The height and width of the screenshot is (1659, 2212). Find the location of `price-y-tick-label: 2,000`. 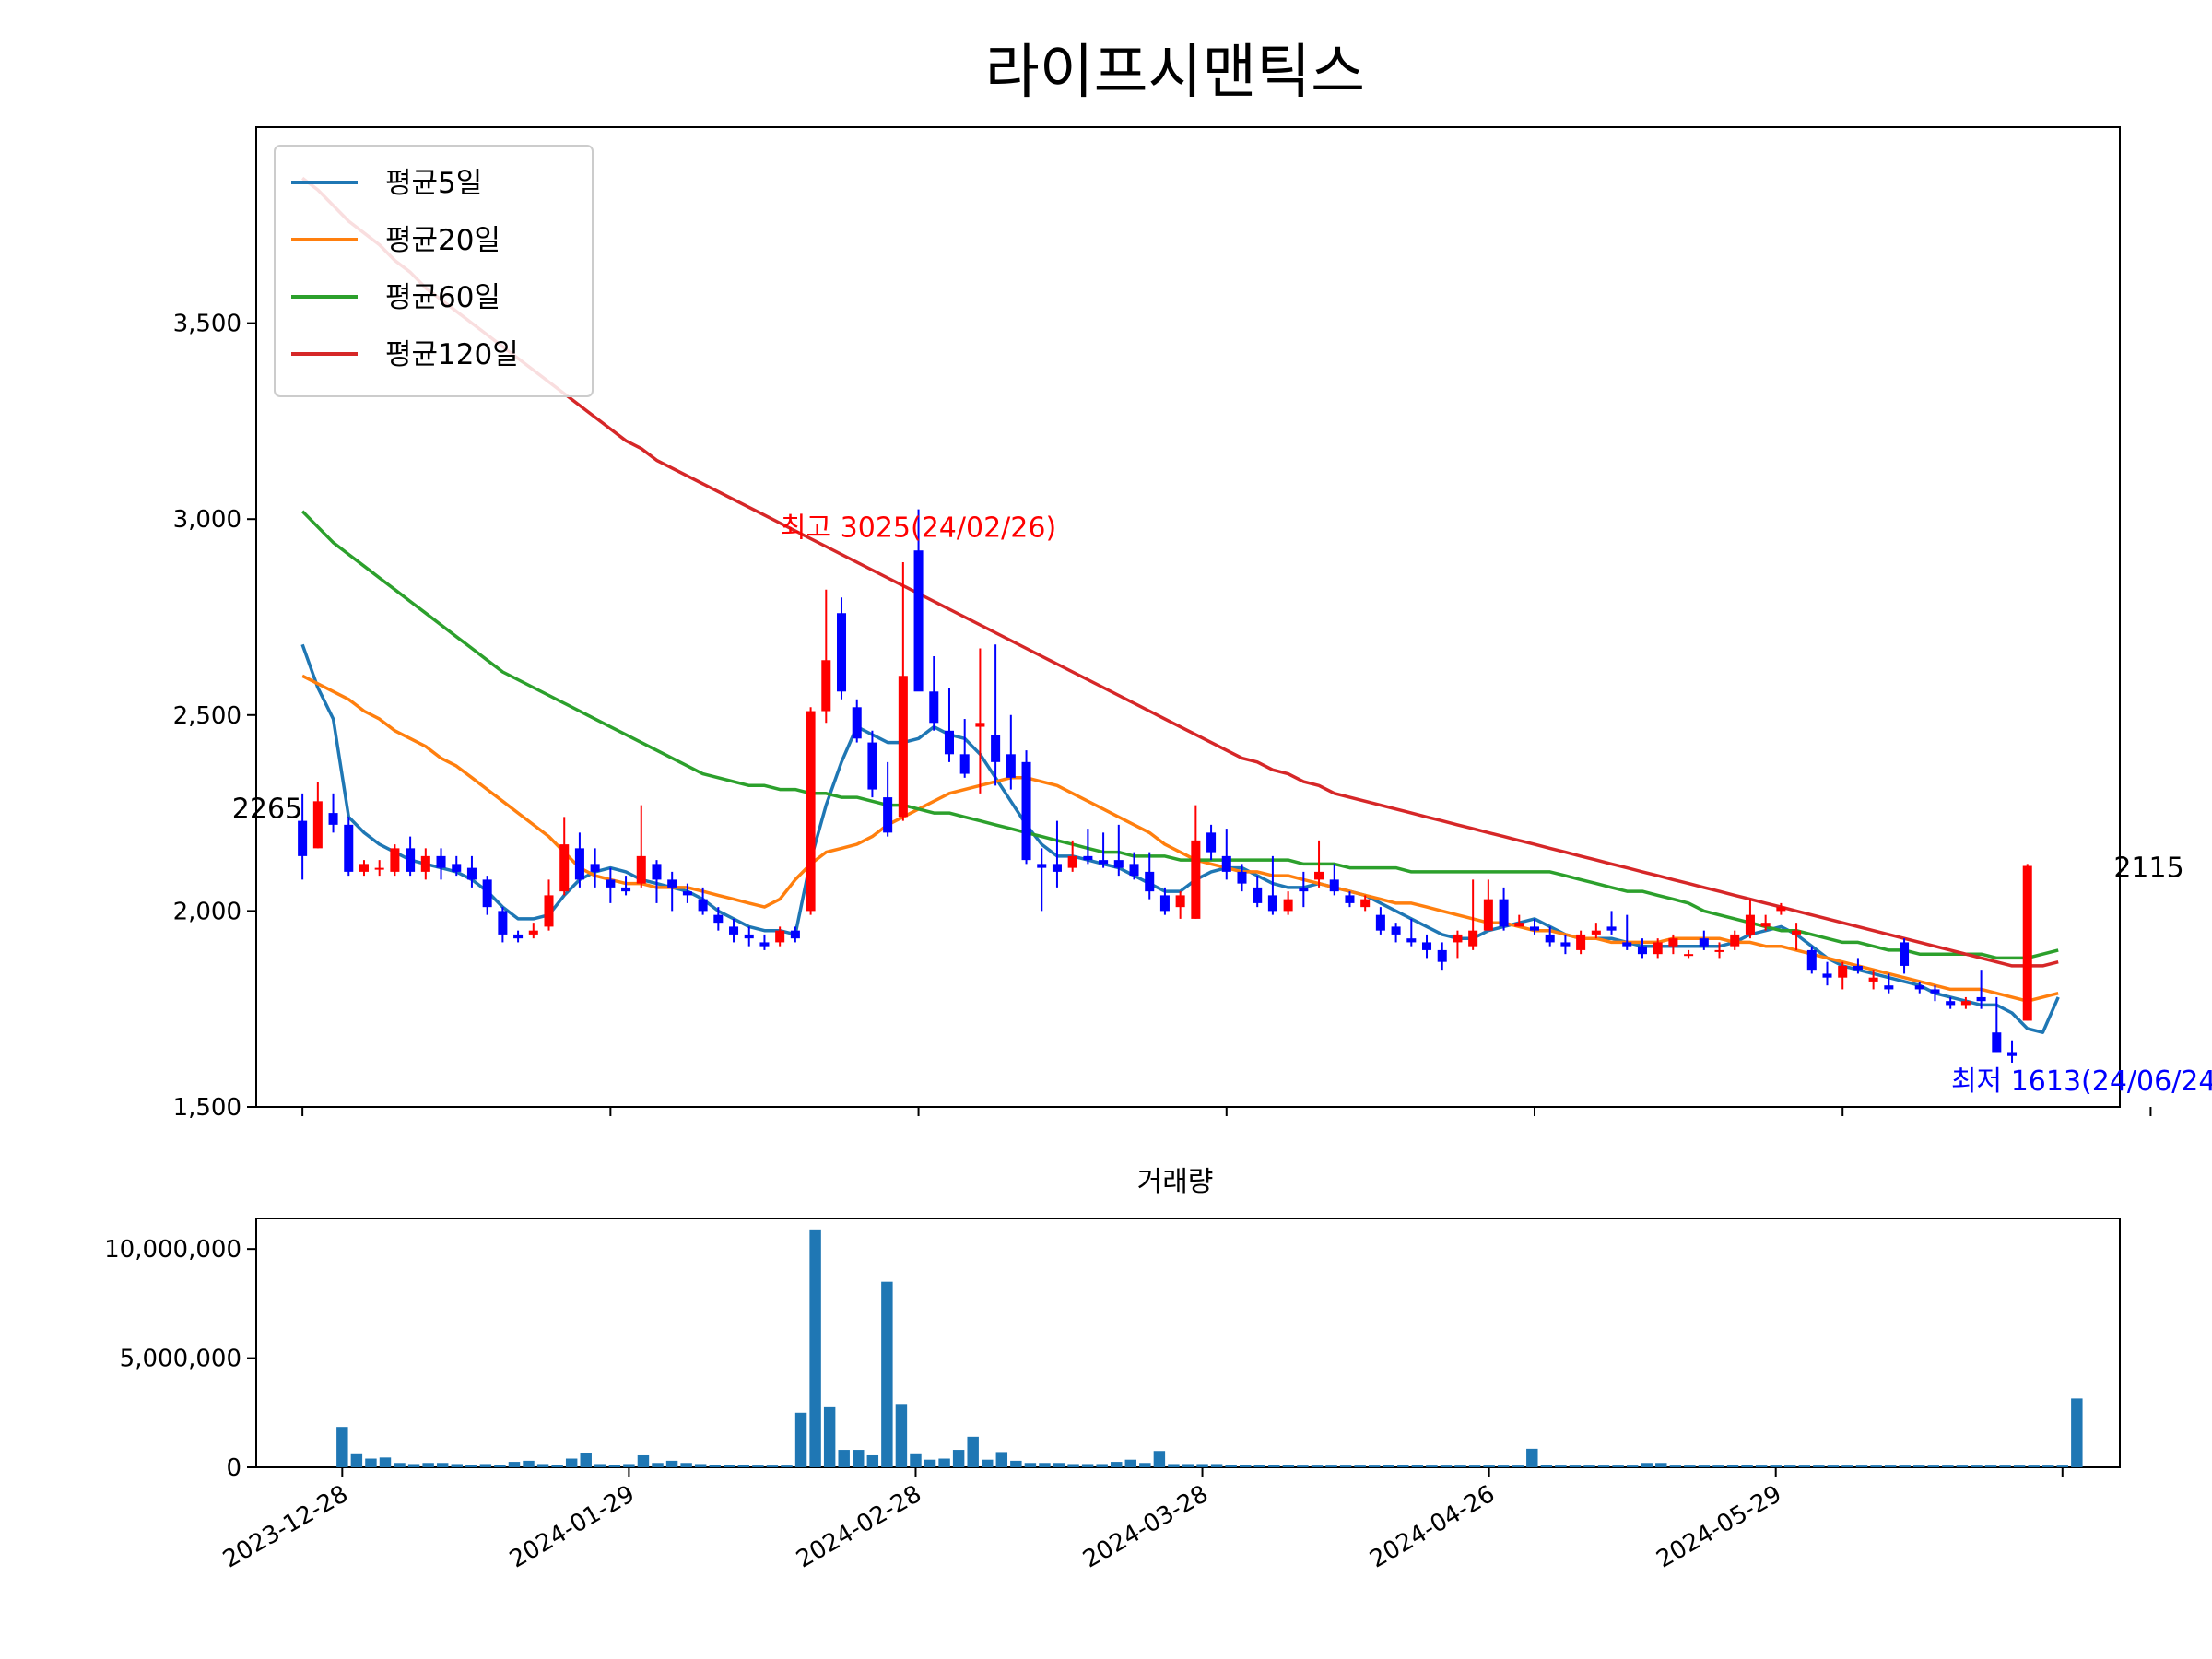

price-y-tick-label: 2,000 is located at coordinates (207, 911).